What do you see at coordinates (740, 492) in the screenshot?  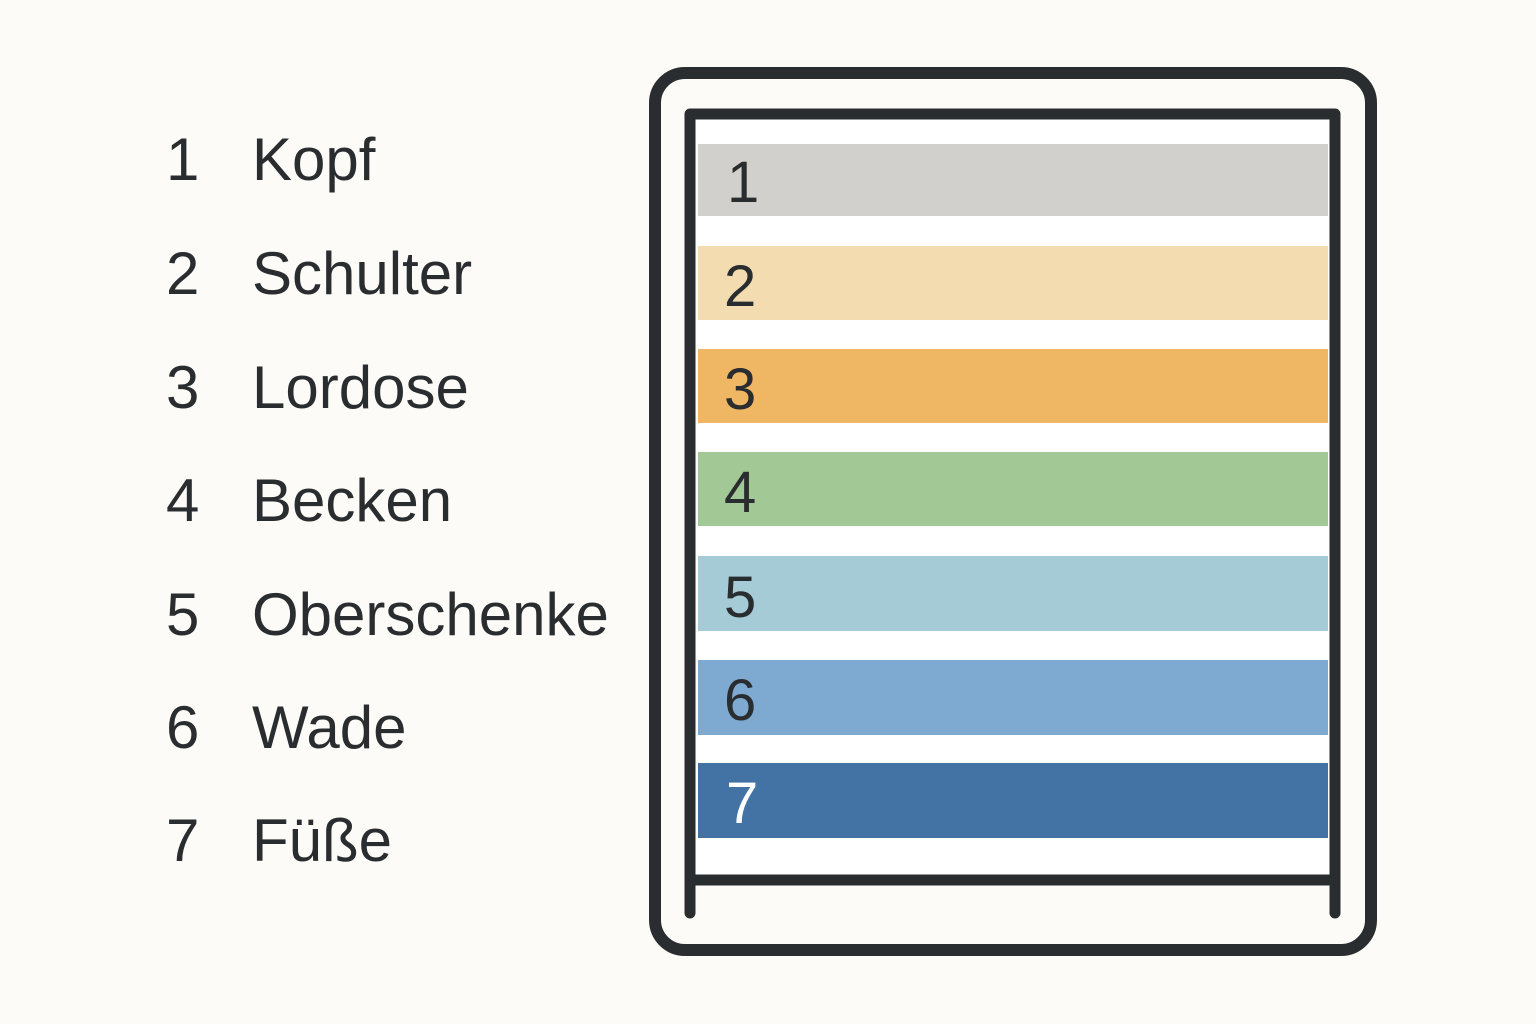 I see `zone-number-4: 4` at bounding box center [740, 492].